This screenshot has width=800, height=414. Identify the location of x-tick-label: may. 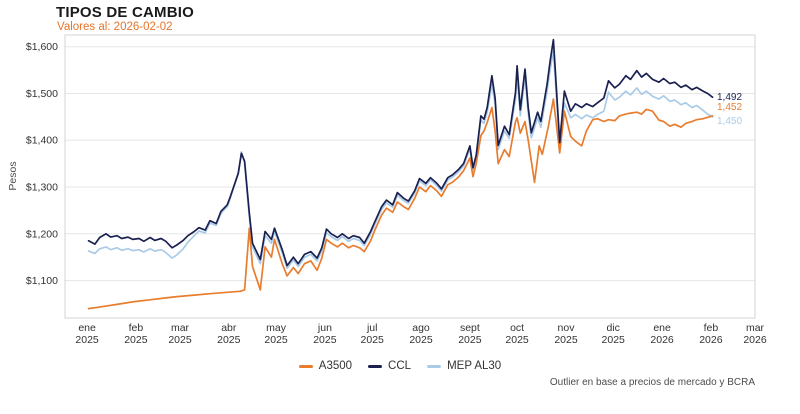
(276, 328).